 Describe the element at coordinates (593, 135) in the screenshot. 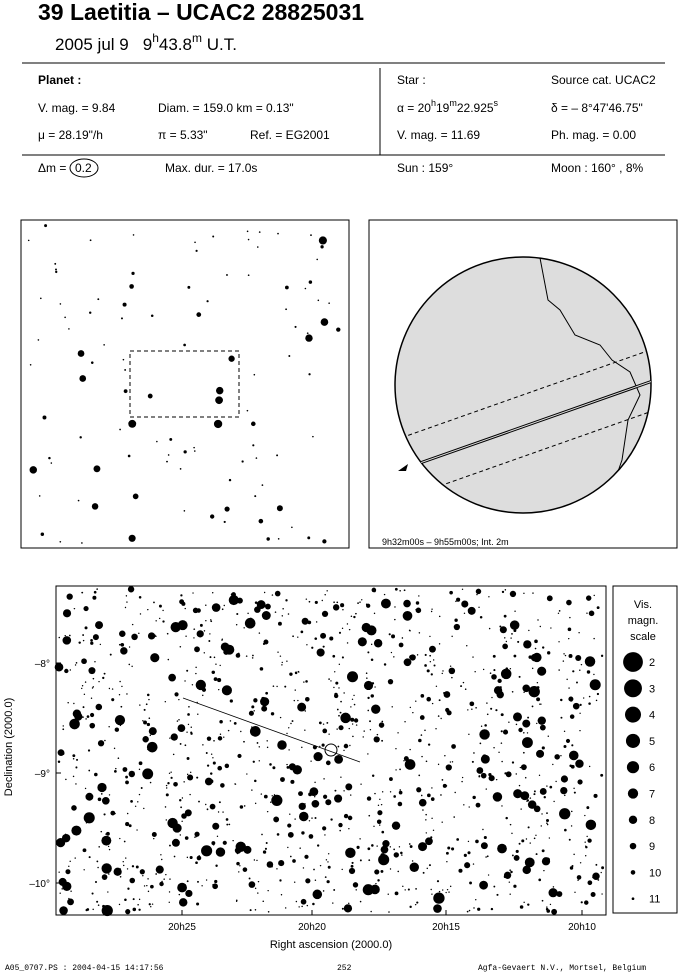

I see `star-phmag: Ph. mag. = 0.00` at that location.